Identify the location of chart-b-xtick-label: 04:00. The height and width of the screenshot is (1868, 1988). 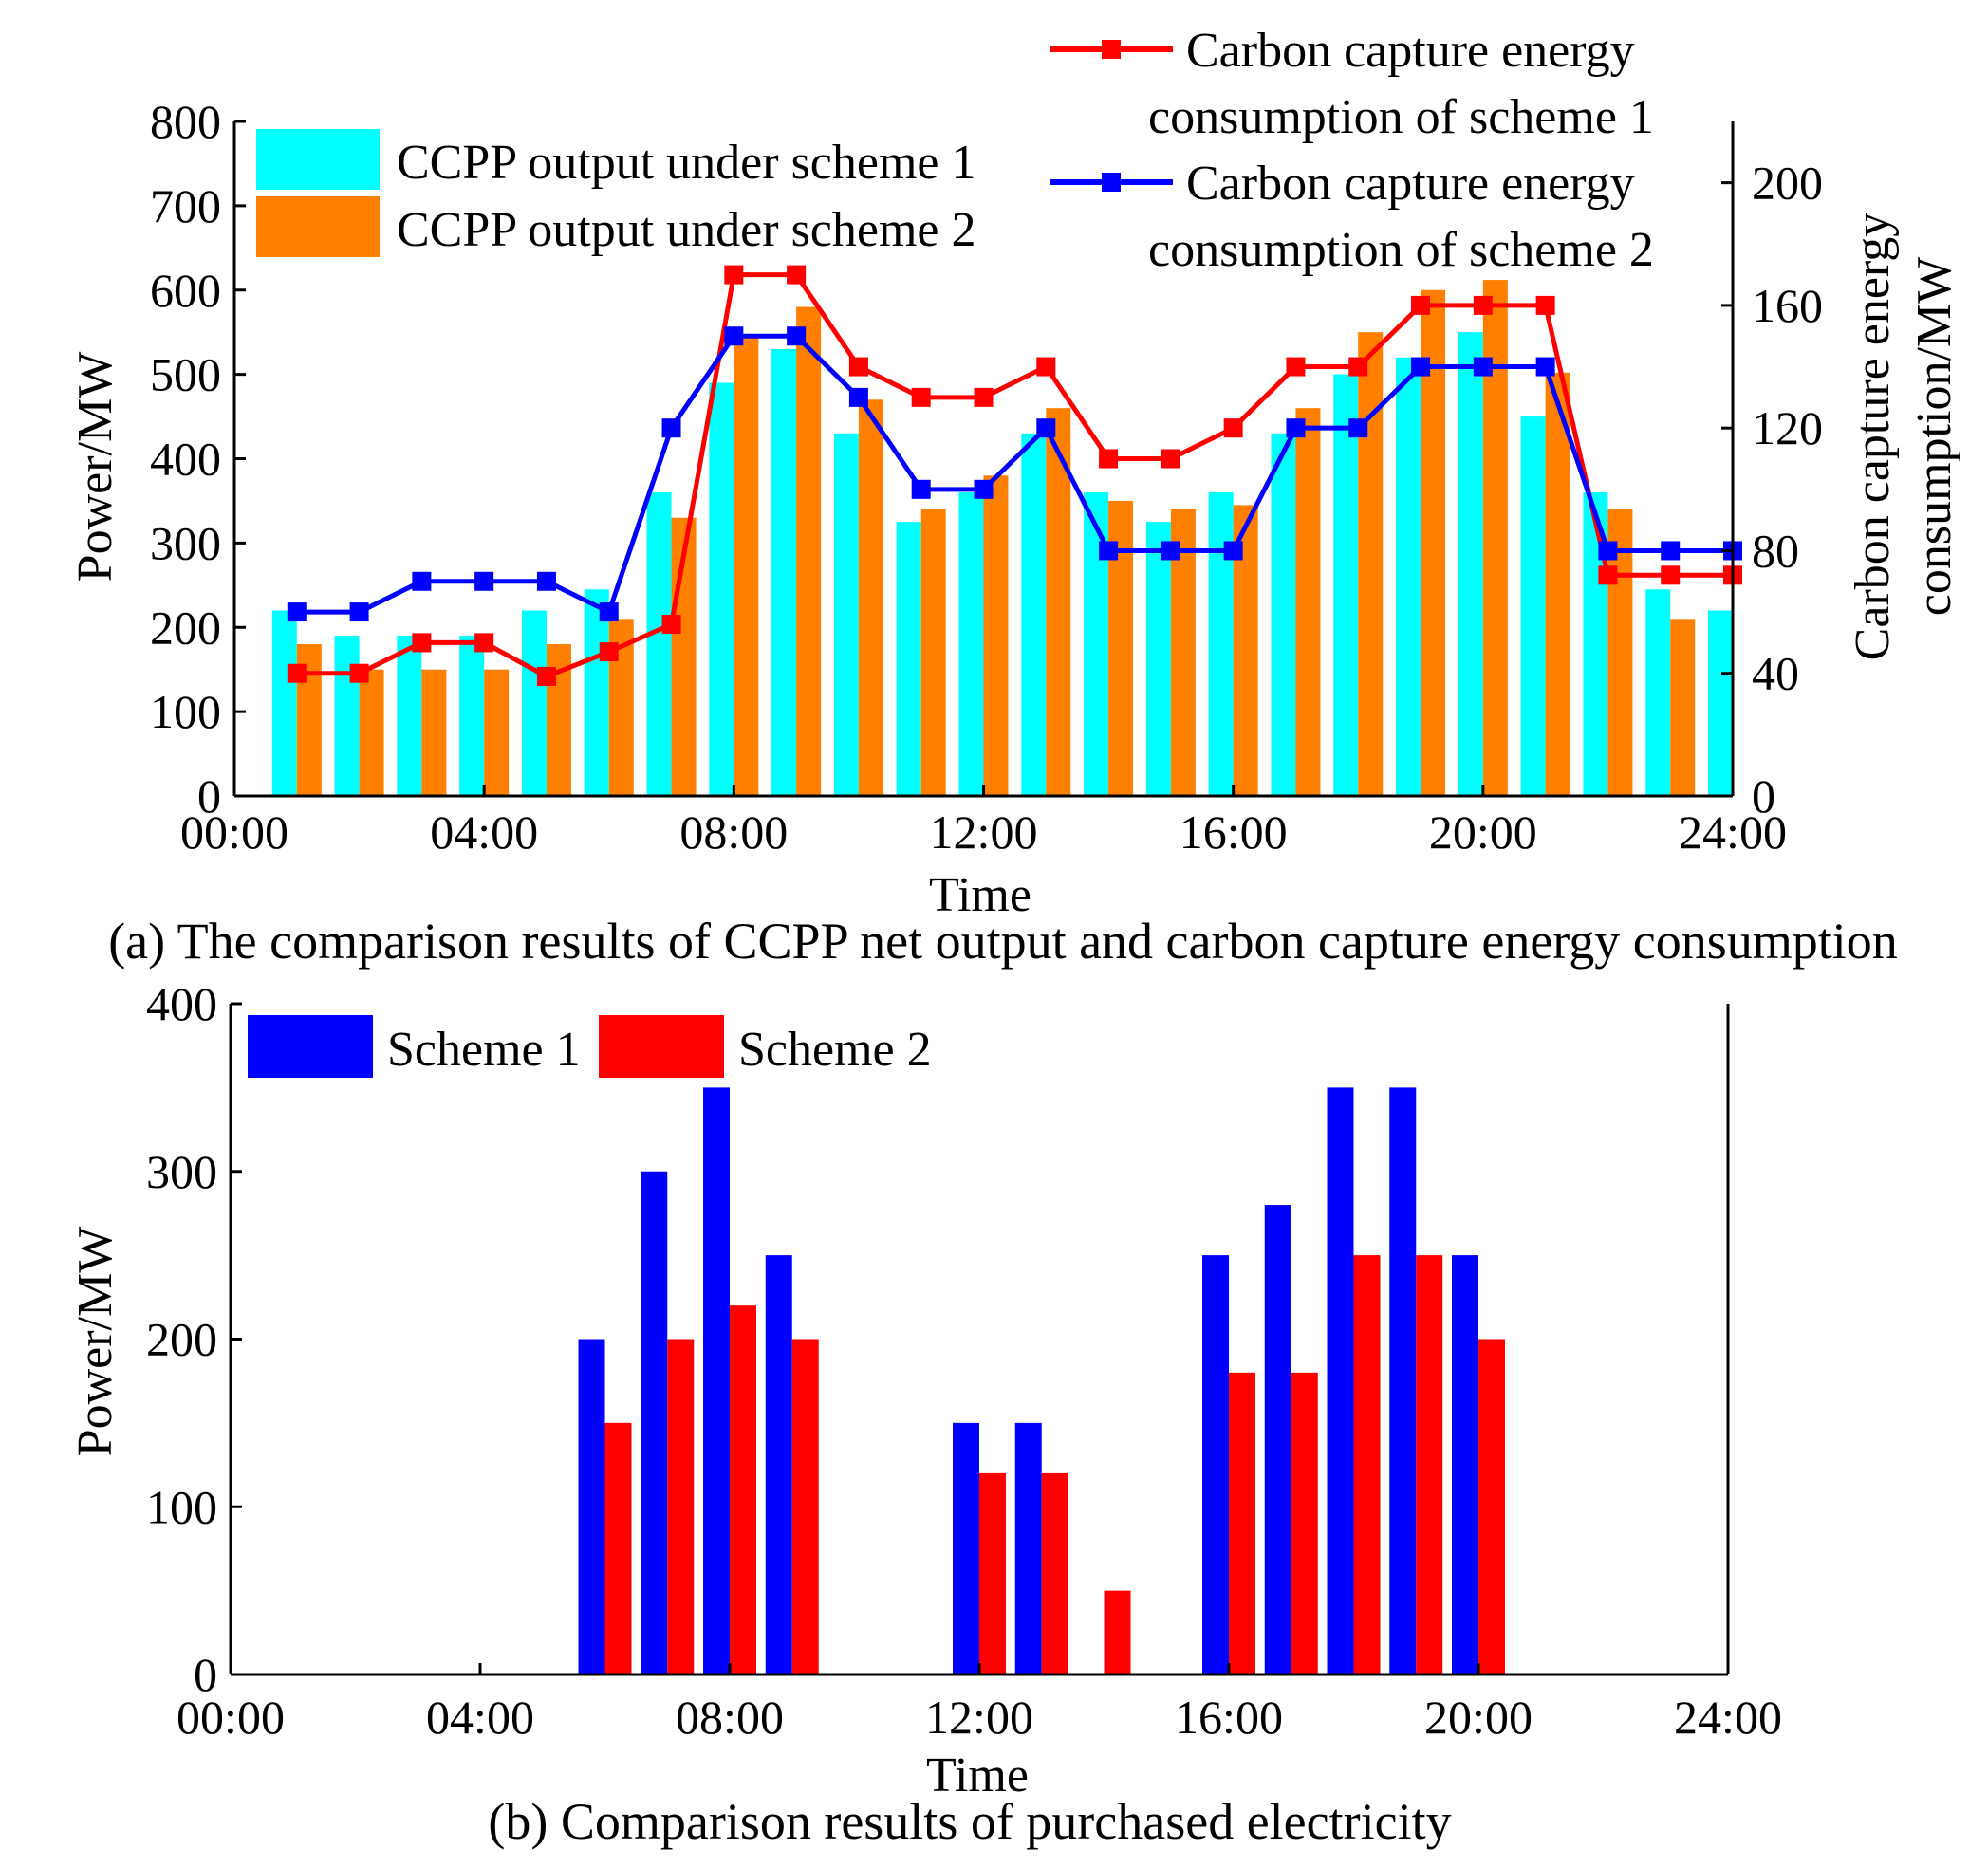
(480, 1717).